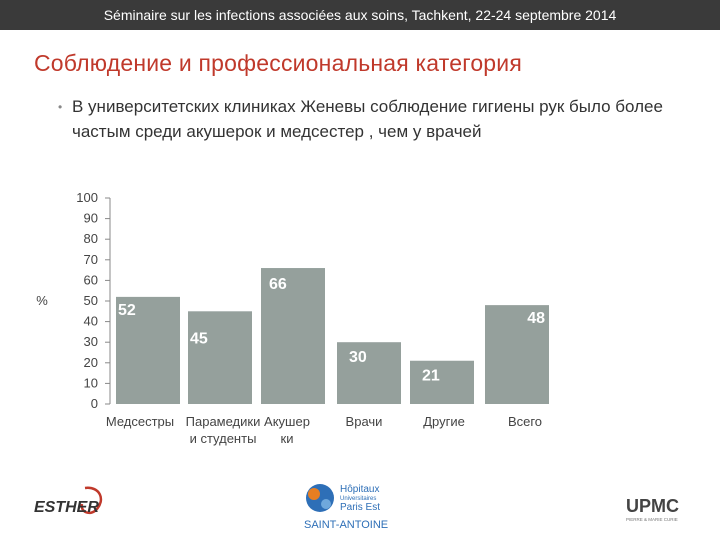  I want to click on x-category-label: Врачи, so click(364, 421).